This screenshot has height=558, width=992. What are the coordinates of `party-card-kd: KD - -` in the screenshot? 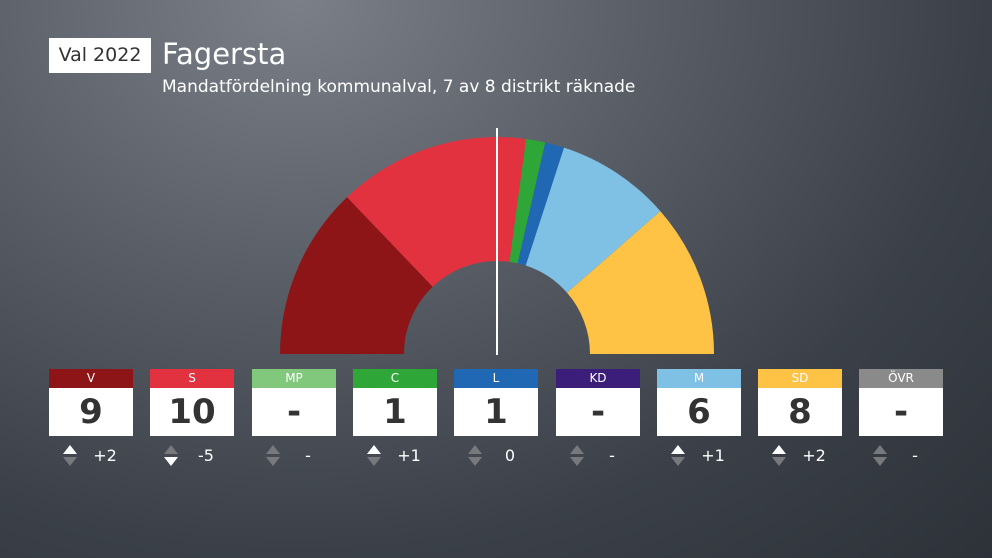 It's located at (598, 419).